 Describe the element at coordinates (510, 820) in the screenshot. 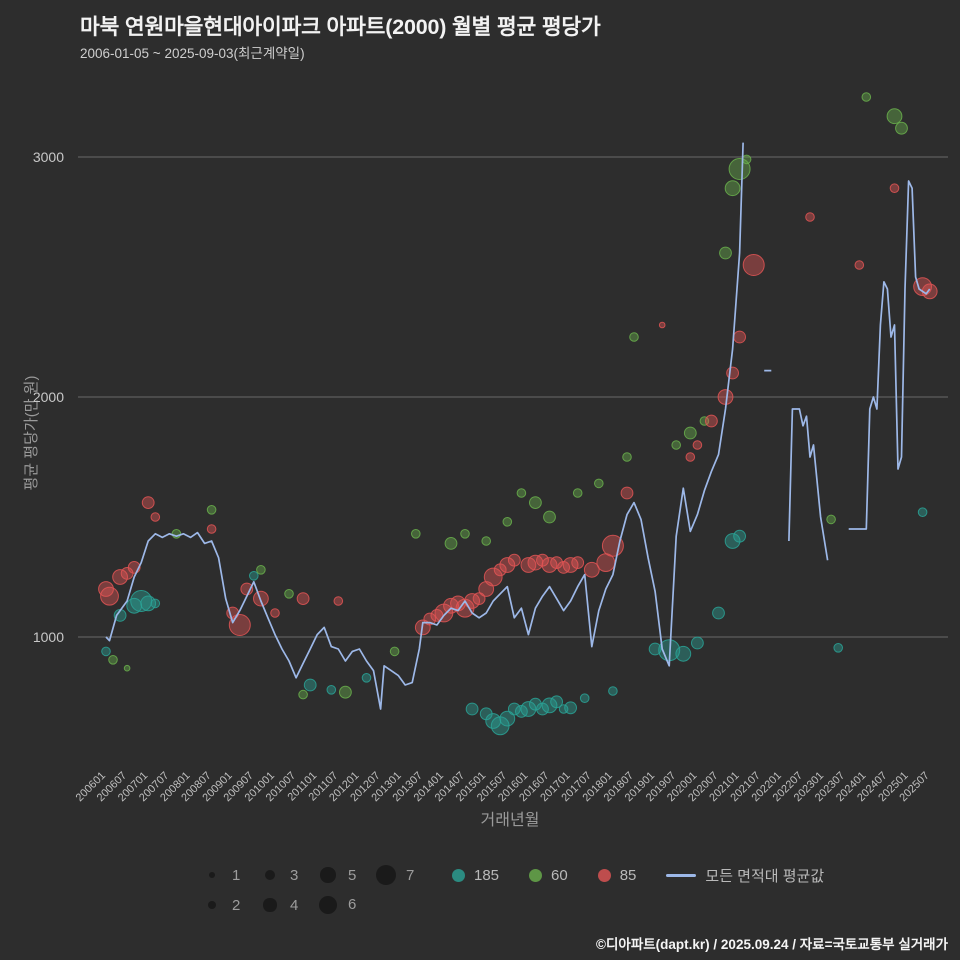

I see `x-axis-title: 거래년월` at that location.